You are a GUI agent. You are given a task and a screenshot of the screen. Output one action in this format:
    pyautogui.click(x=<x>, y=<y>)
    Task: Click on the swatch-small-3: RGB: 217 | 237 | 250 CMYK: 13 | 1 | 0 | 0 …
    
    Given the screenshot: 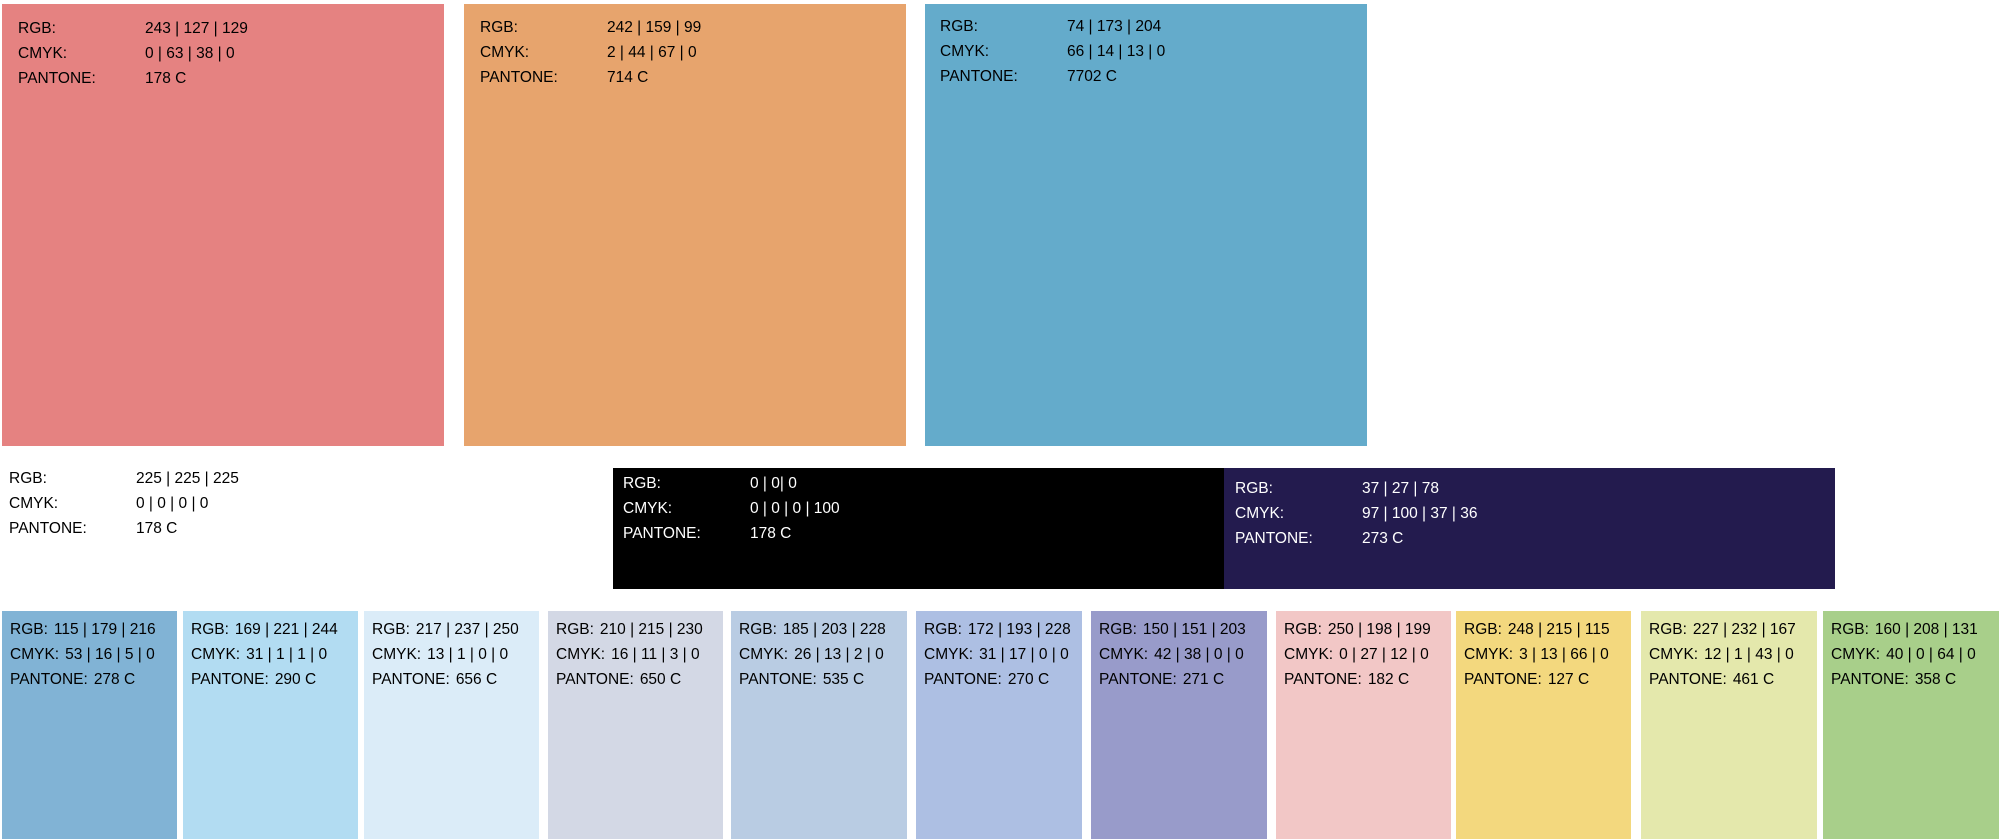 What is the action you would take?
    pyautogui.click(x=451, y=725)
    